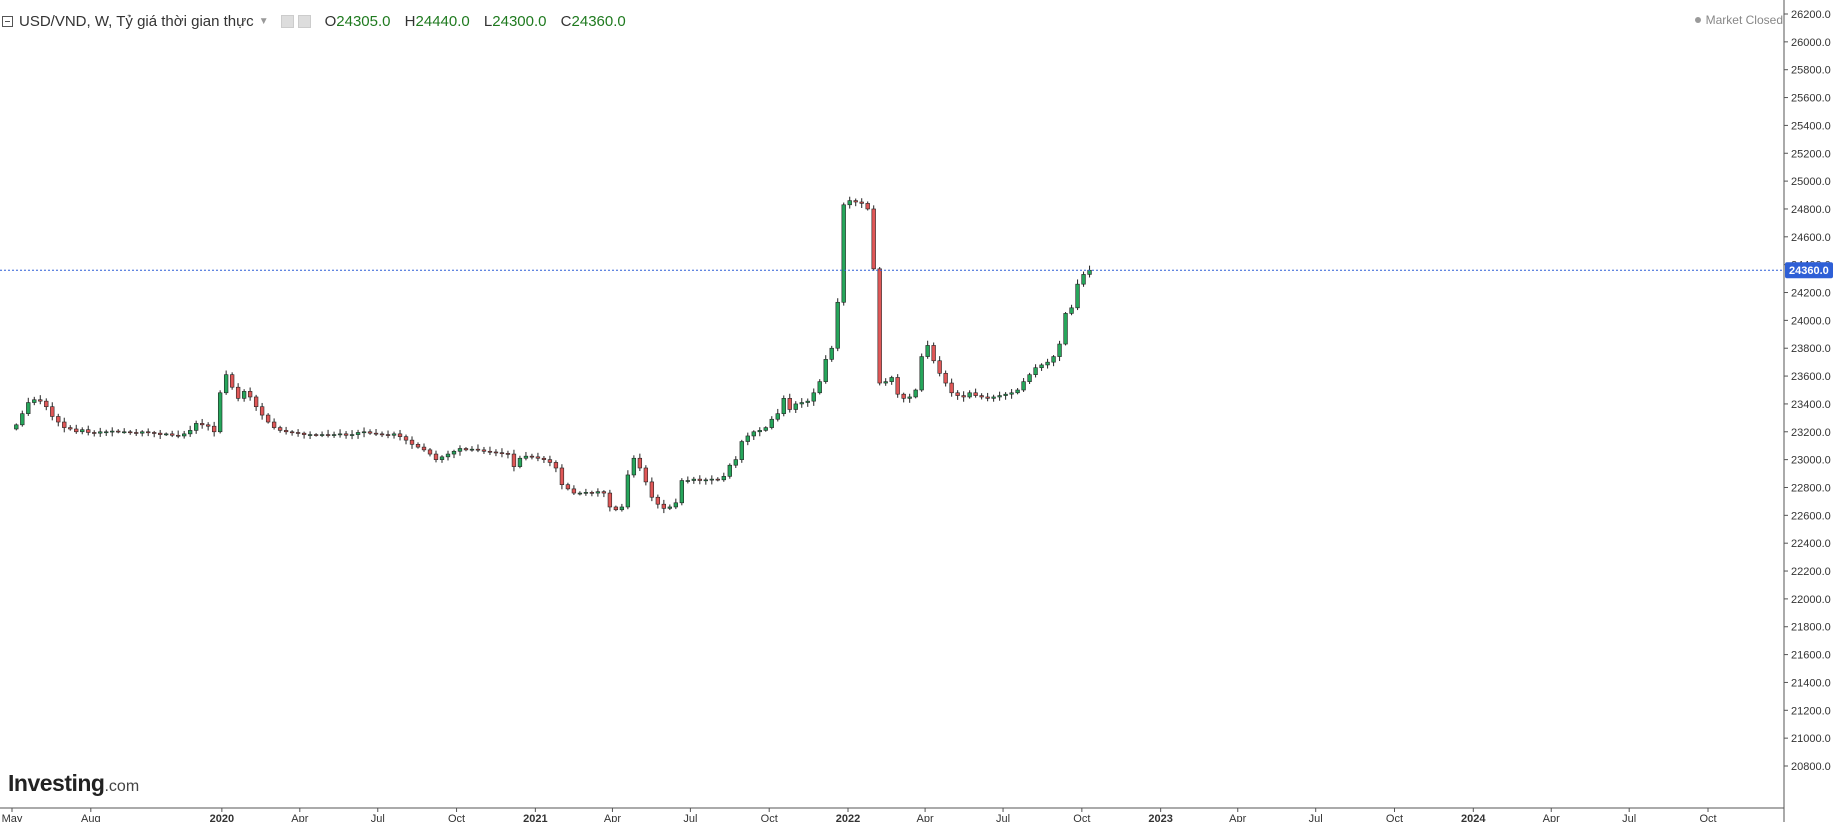 The width and height of the screenshot is (1836, 827). I want to click on y-tick-label: 23600.0, so click(1811, 377).